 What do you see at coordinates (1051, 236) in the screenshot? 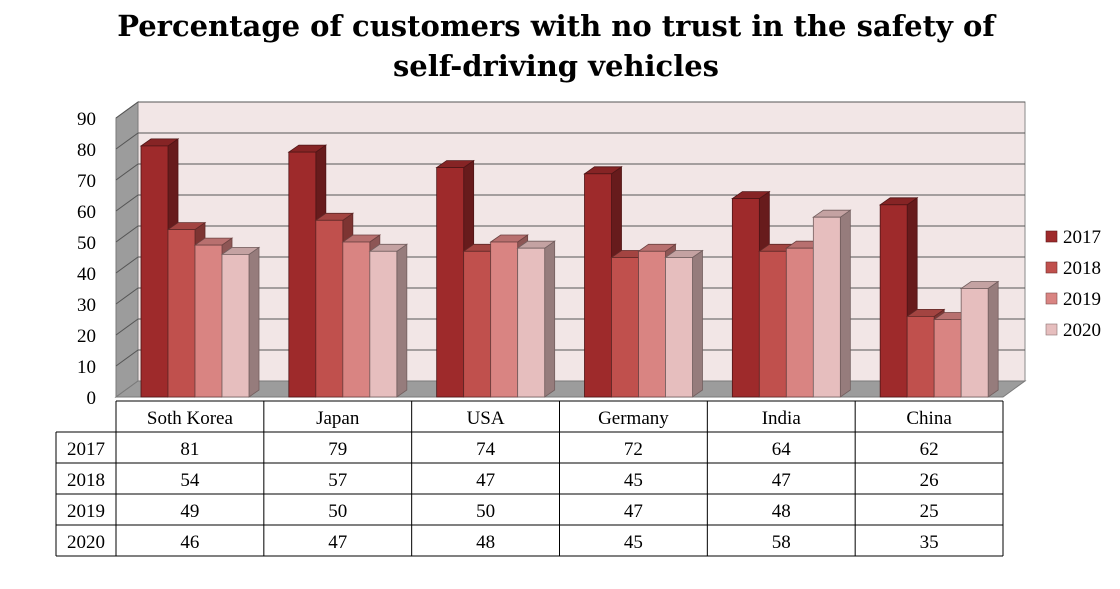
I see `legend-swatch-2017` at bounding box center [1051, 236].